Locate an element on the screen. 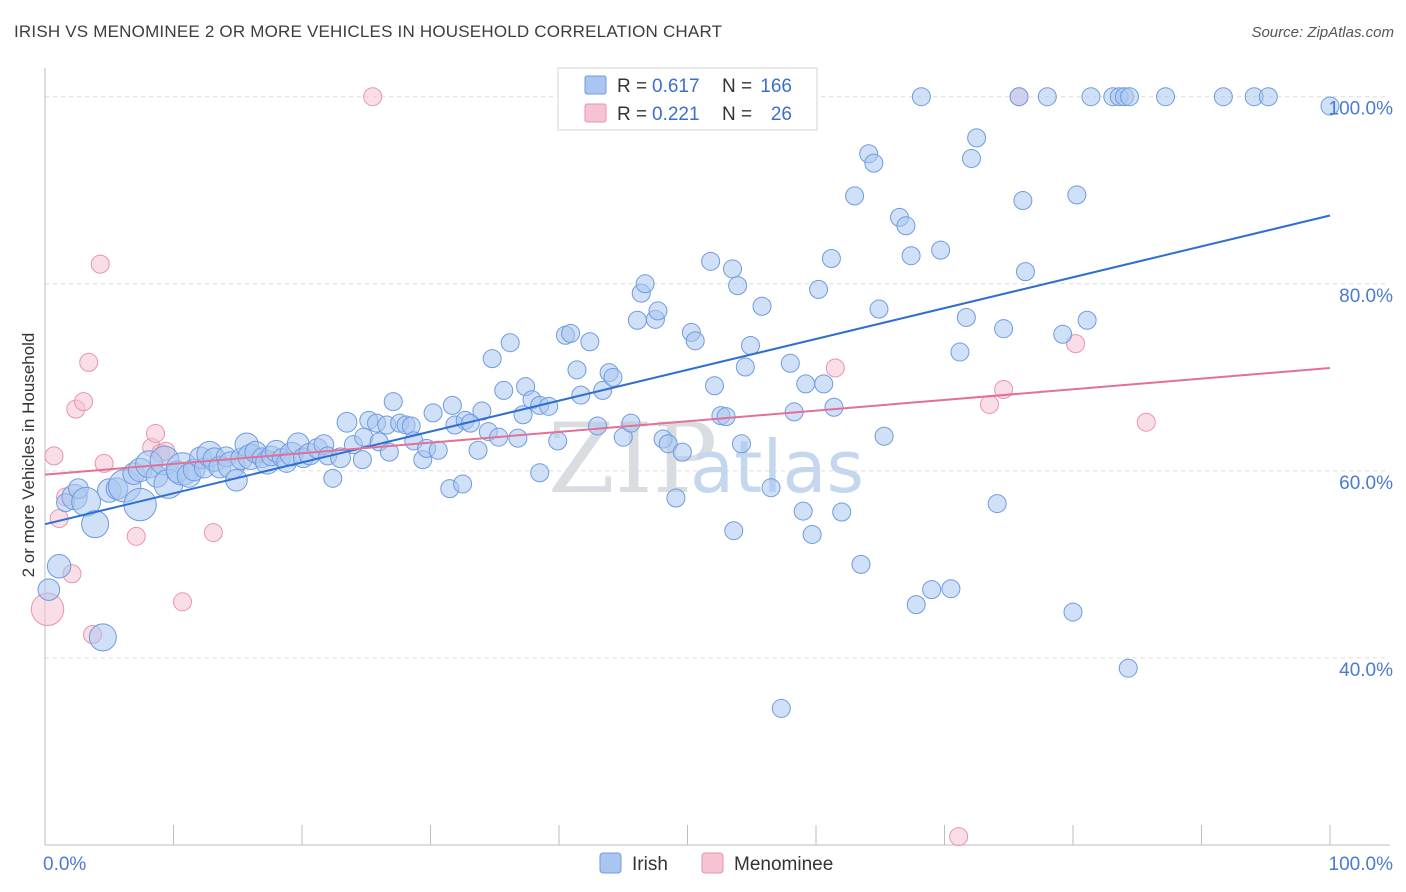  series-legend: Irish Menominee is located at coordinates (716, 863).